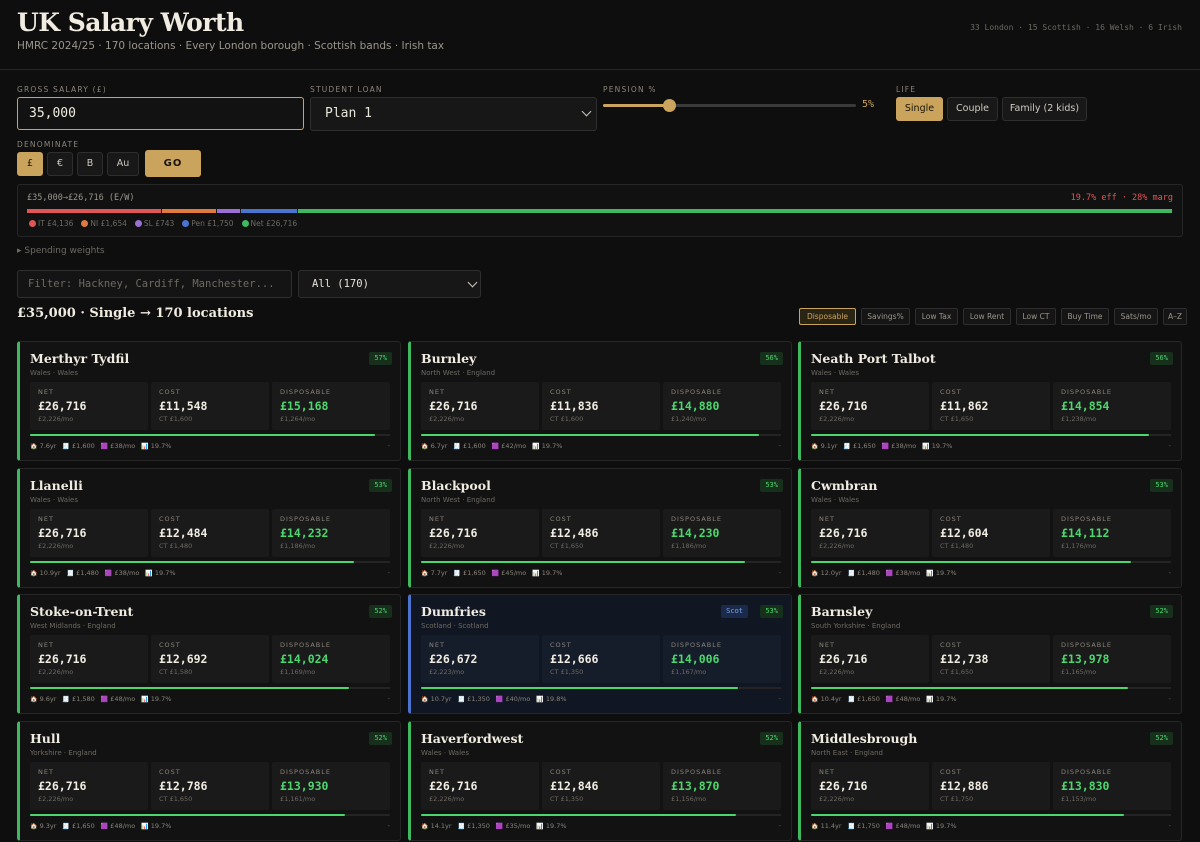  What do you see at coordinates (873, 358) in the screenshot?
I see `location-name: Neath Port Talbot` at bounding box center [873, 358].